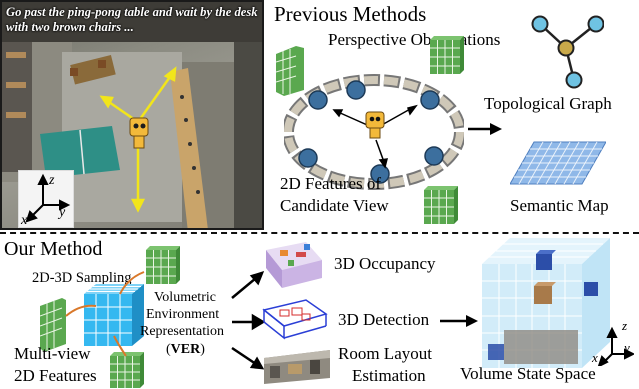 The image size is (639, 389). I want to click on sampling-volume-graphic, so click(110, 317).